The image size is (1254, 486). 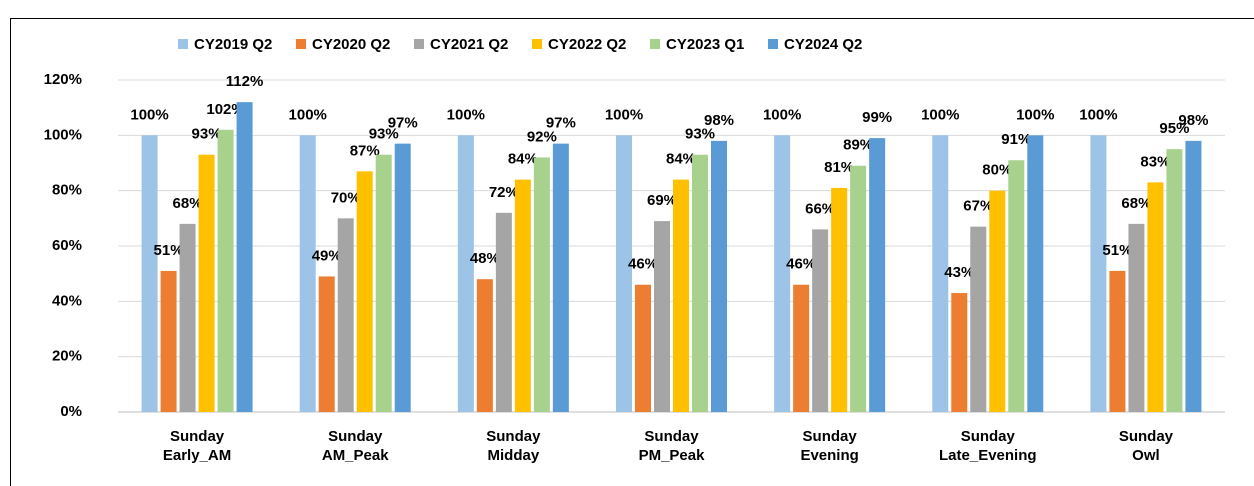 What do you see at coordinates (587, 44) in the screenshot?
I see `legend-label: CY2022 Q2` at bounding box center [587, 44].